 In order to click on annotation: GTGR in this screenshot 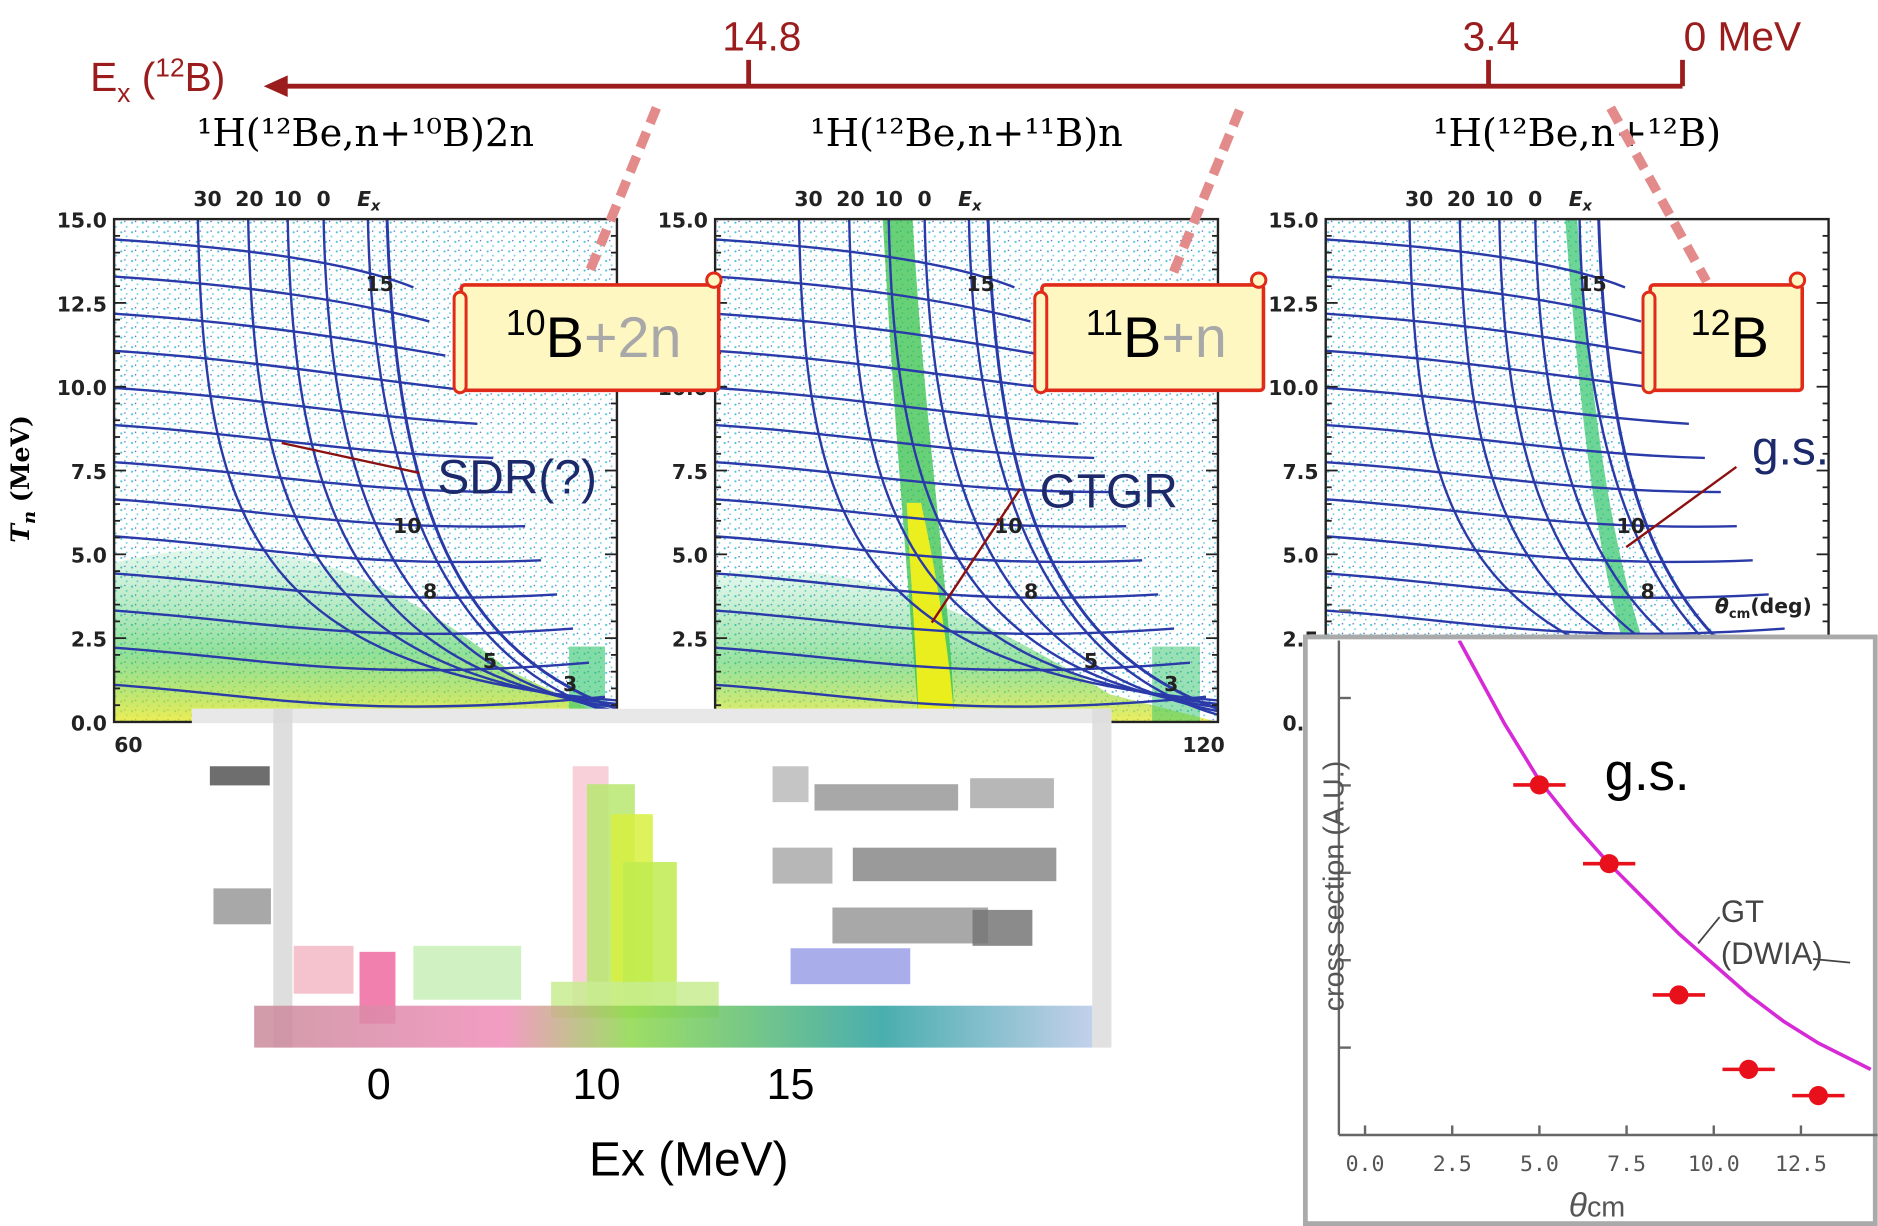, I will do `click(1109, 492)`.